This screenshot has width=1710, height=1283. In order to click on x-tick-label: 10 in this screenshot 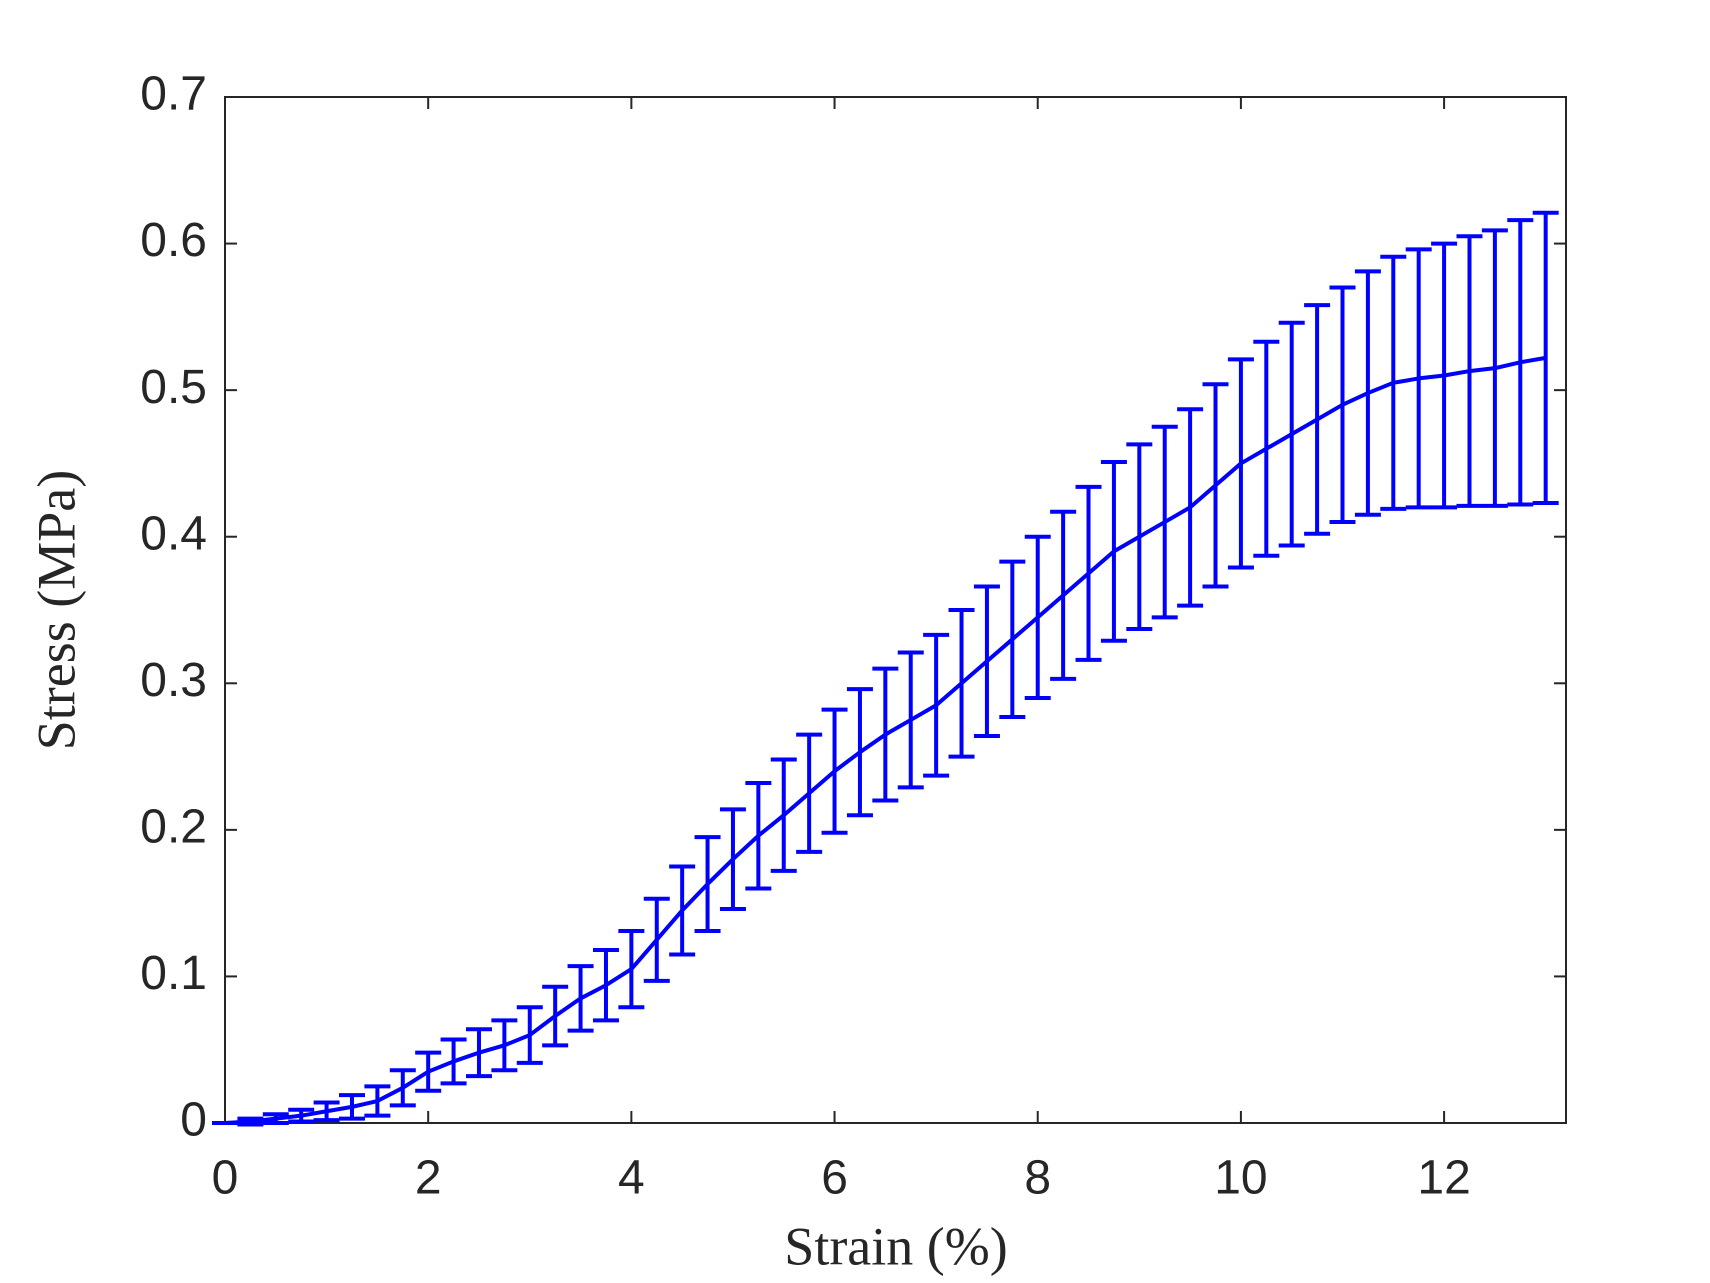, I will do `click(1240, 1178)`.